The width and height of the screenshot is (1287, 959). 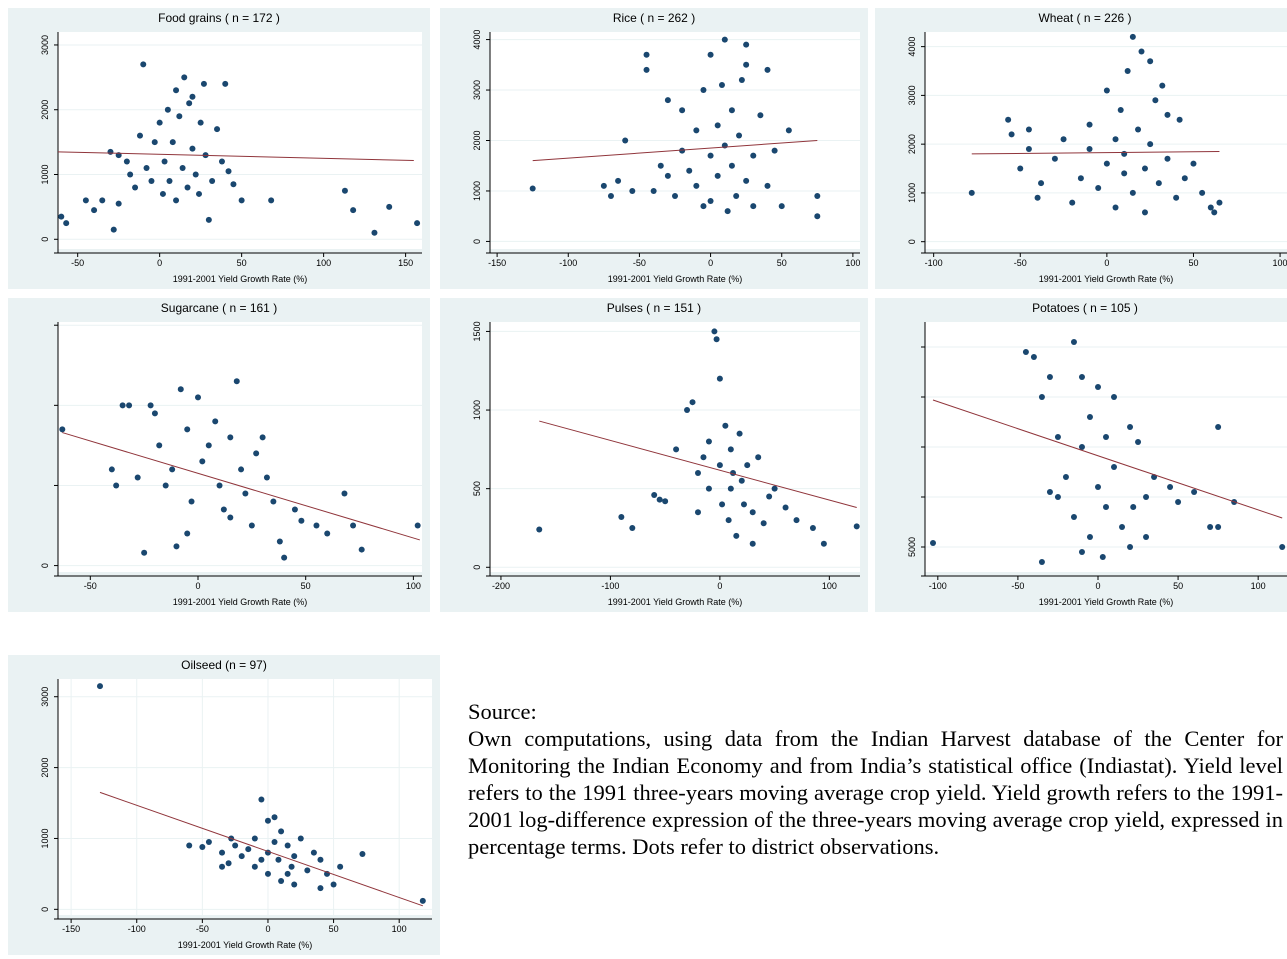 I want to click on chart-title: Food grains ( n = 172 ), so click(x=219, y=18).